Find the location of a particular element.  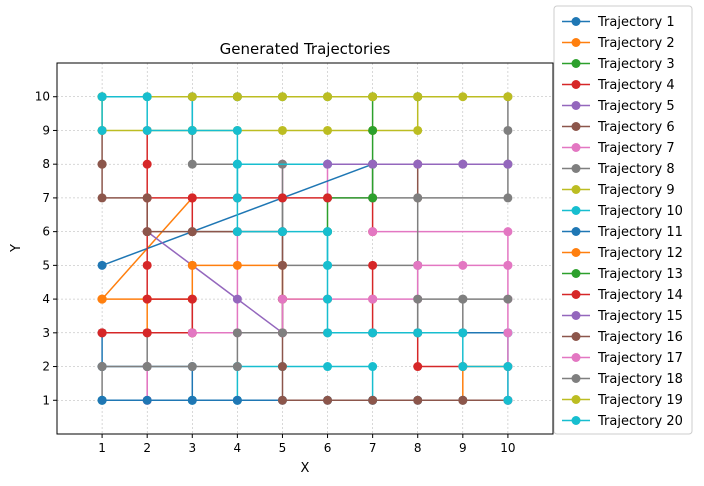

y-tick-label: 4 is located at coordinates (46, 299).